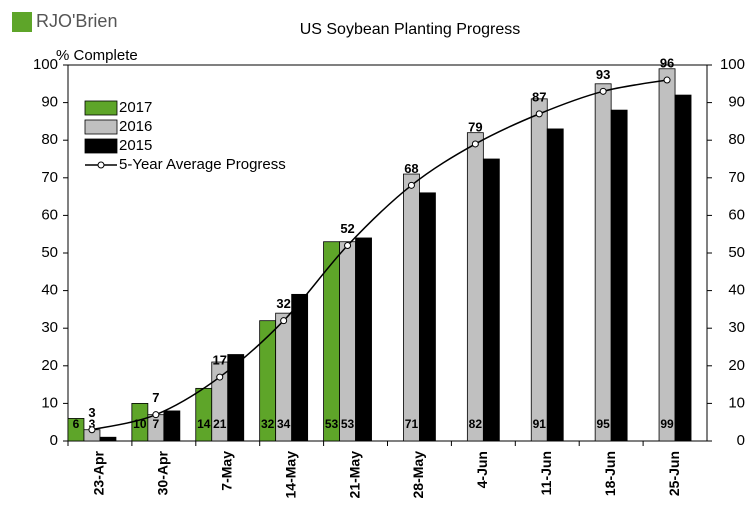 The image size is (756, 516). Describe the element at coordinates (156, 424) in the screenshot. I see `value-label: 7` at that location.